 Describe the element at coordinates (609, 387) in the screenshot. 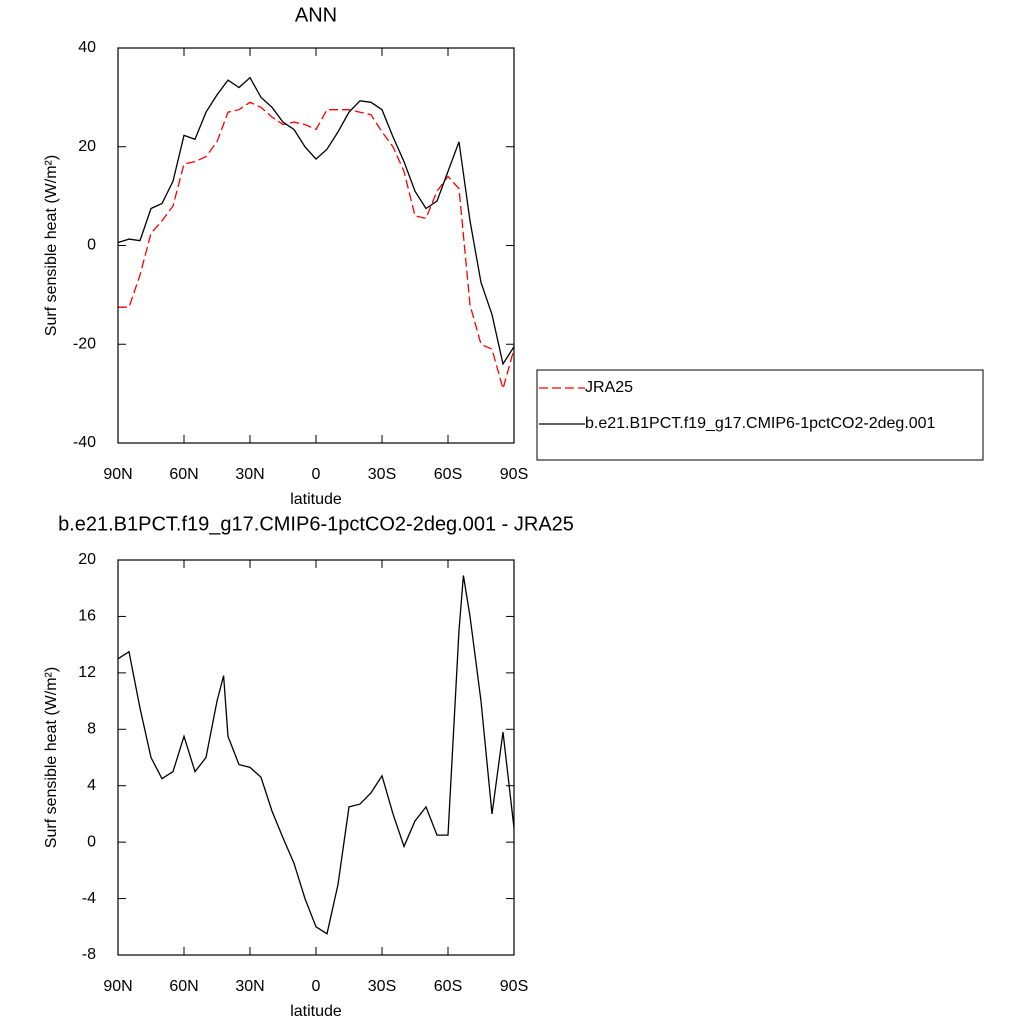

I see `legend-label: JRA25` at that location.